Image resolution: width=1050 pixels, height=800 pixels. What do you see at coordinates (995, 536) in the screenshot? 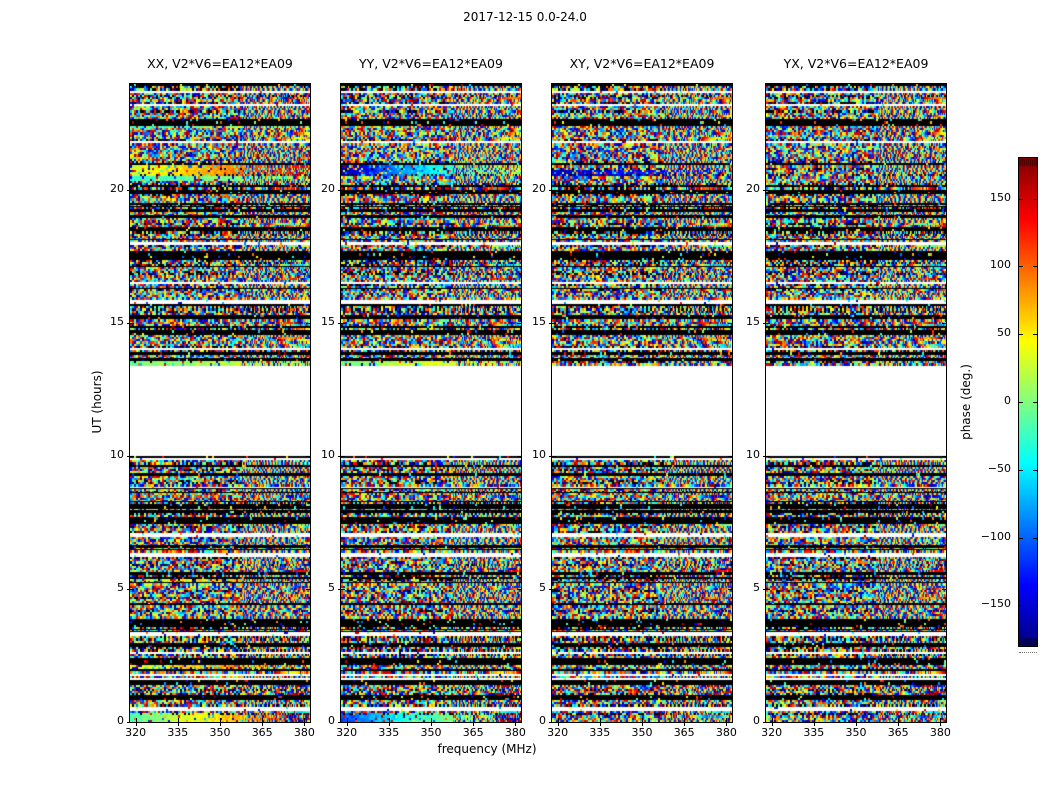
I see `colorbar-tick-label: −100` at bounding box center [995, 536].